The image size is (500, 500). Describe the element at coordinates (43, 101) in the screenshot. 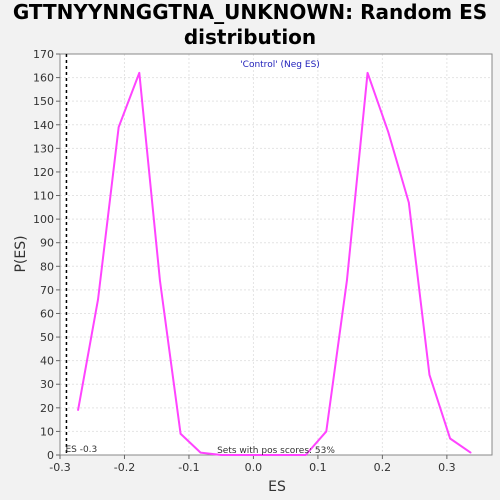

I see `y-tick-label: 150` at that location.